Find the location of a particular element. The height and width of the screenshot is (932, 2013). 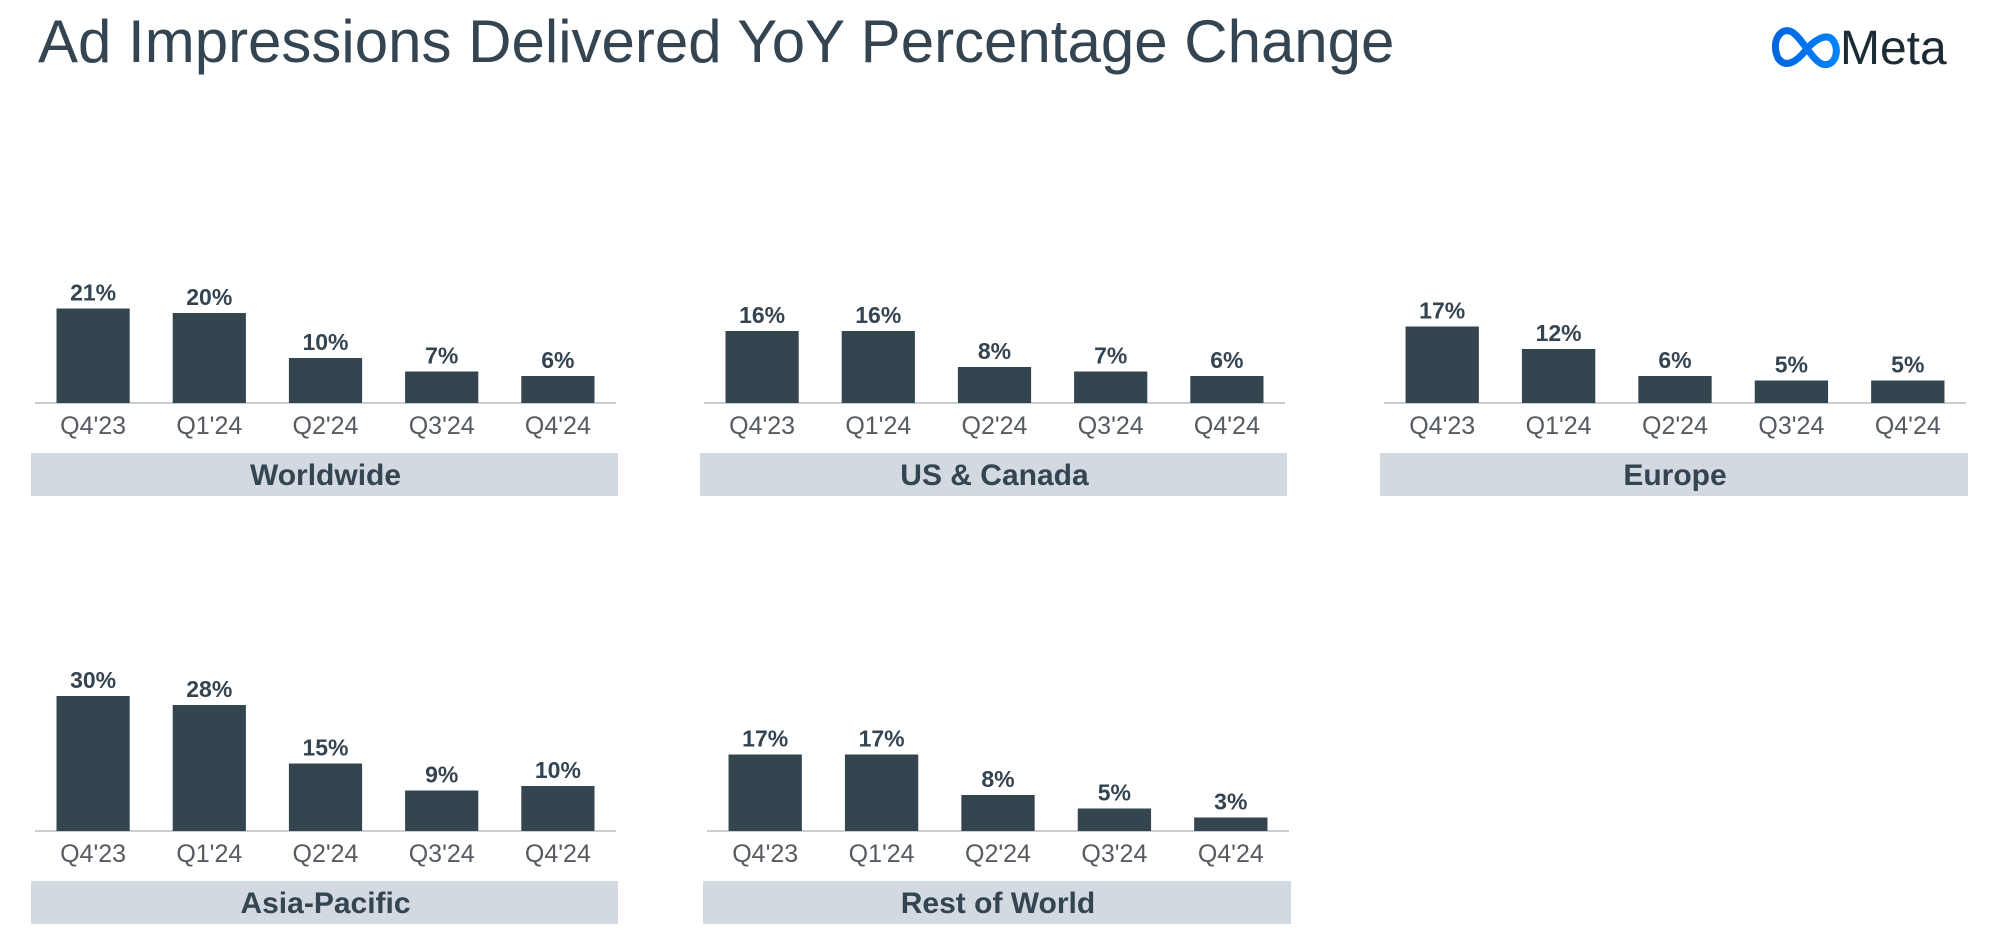

meta-logo-text: Meta is located at coordinates (1893, 48).